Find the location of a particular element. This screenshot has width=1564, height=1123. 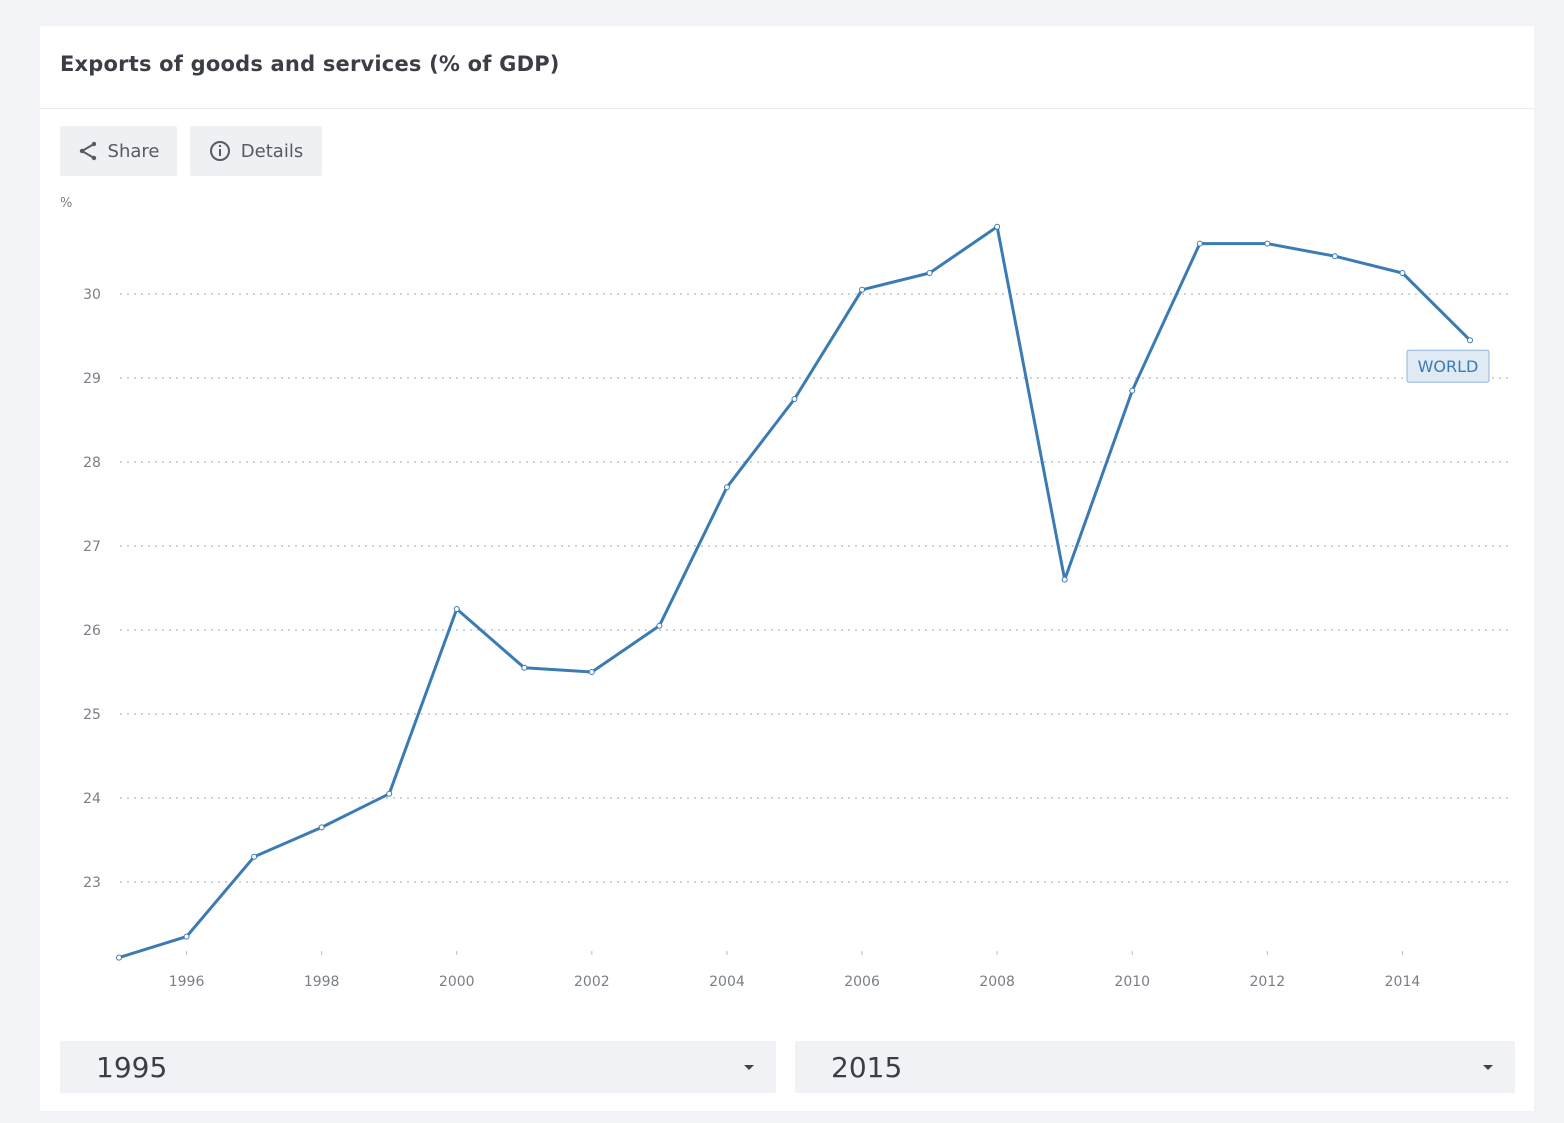

details-button: Details is located at coordinates (256, 151).